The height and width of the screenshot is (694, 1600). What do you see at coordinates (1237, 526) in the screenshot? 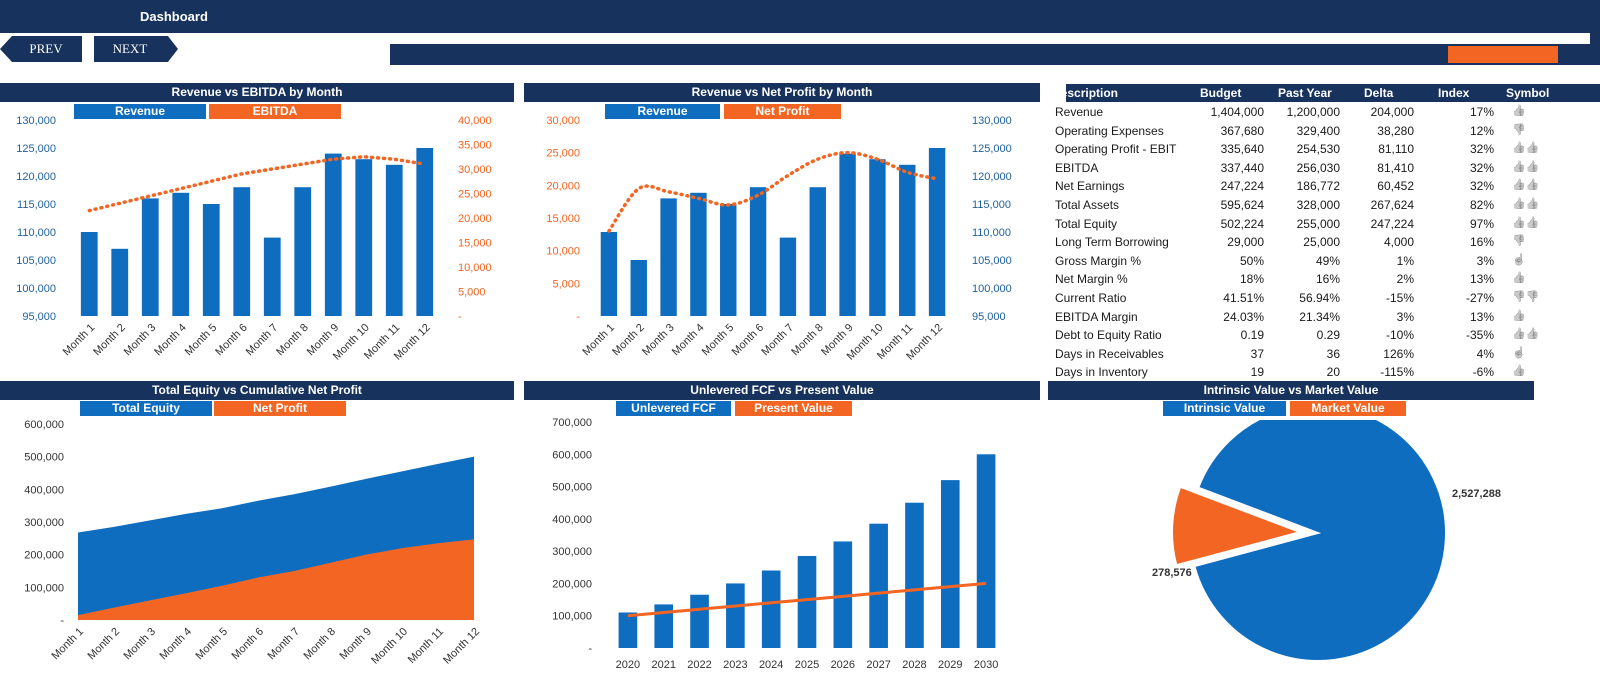
I see `pie-slice-market-value` at bounding box center [1237, 526].